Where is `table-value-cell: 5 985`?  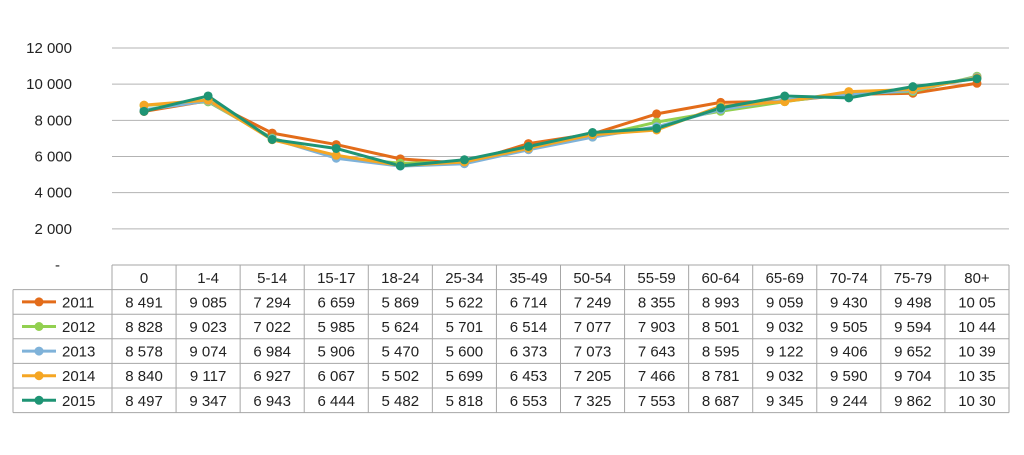
table-value-cell: 5 985 is located at coordinates (336, 327).